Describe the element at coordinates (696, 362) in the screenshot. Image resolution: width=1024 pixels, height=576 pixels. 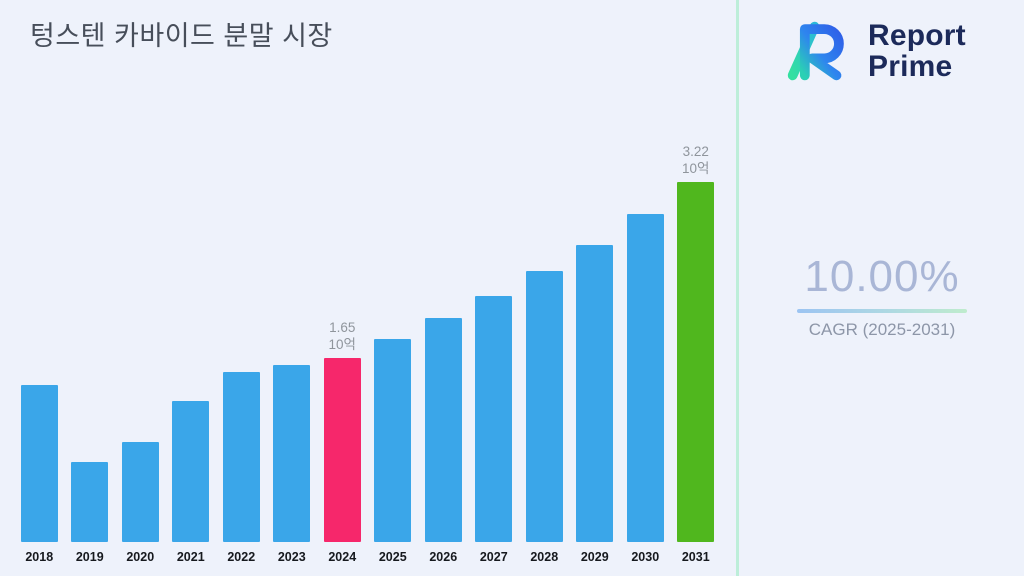
I see `bar-2031` at that location.